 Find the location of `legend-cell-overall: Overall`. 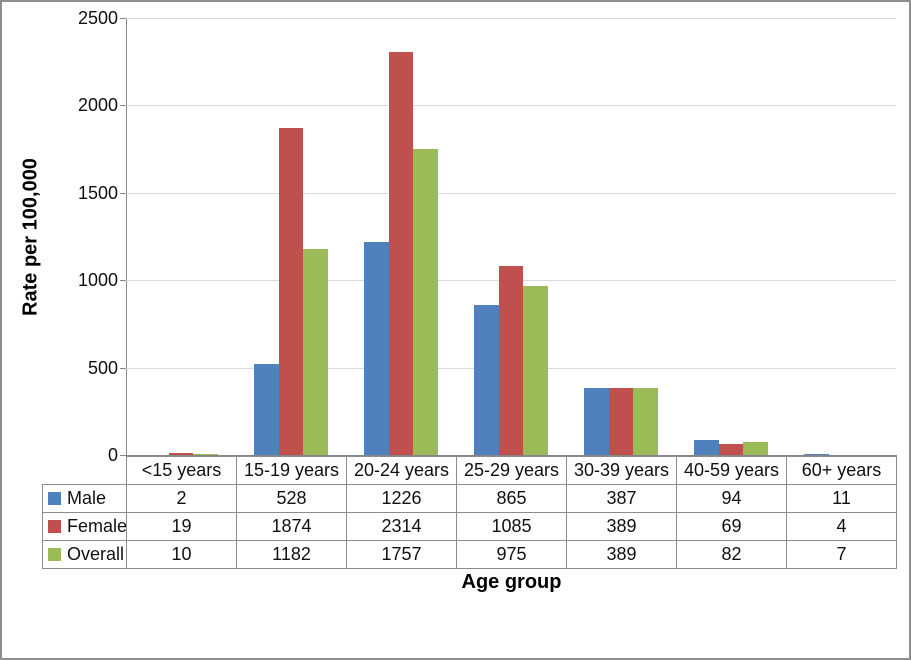

legend-cell-overall: Overall is located at coordinates (84, 554).